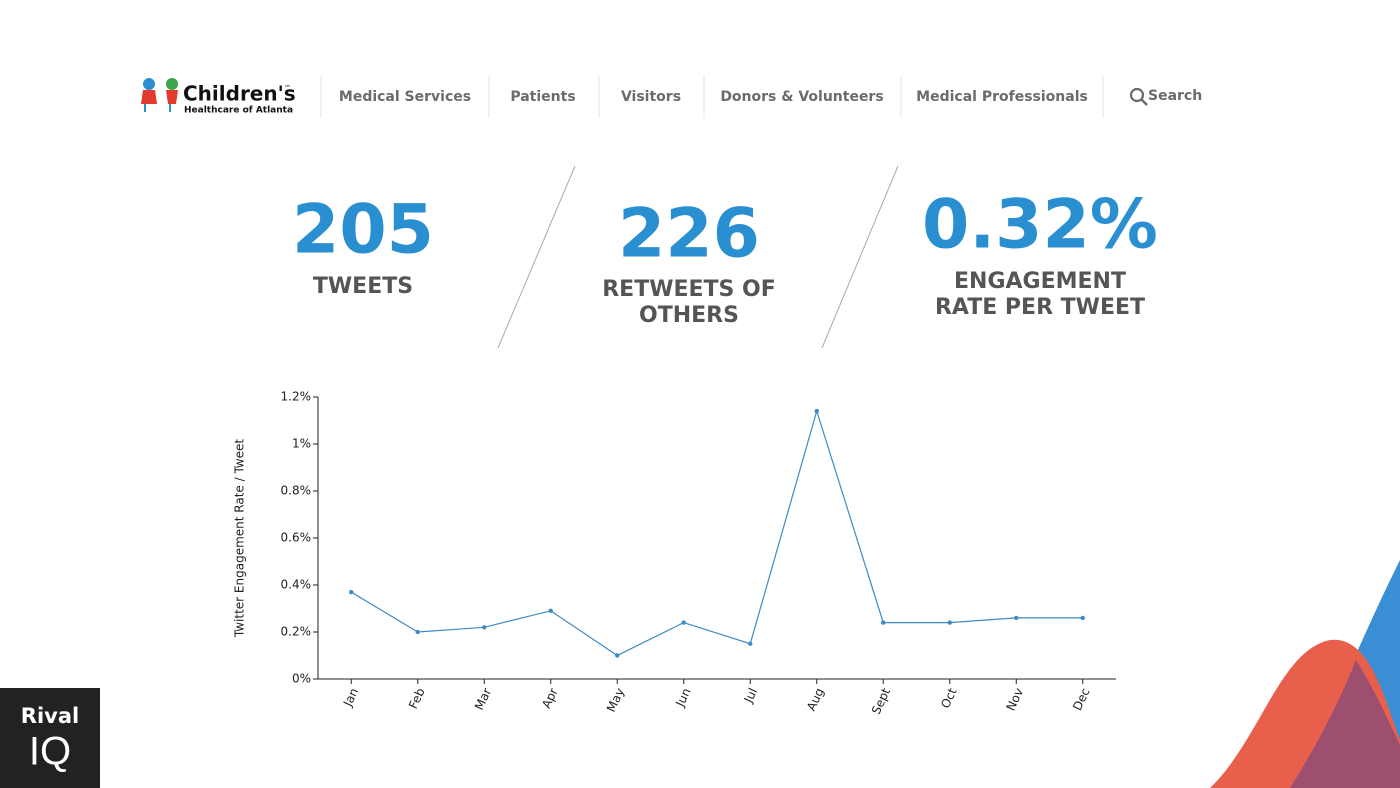  Describe the element at coordinates (350, 698) in the screenshot. I see `x-tick-label: Jan` at that location.